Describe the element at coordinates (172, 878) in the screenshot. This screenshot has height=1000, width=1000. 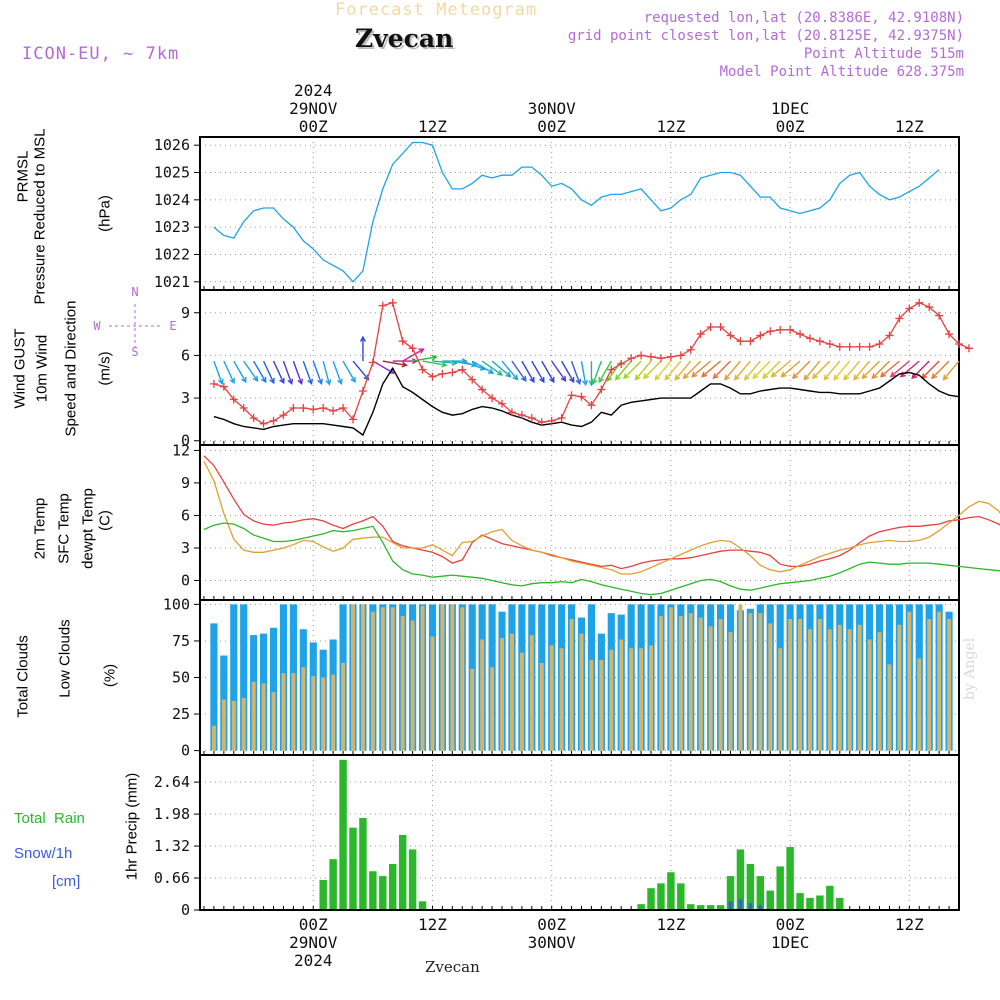
I see `y-tick-label: 0.66` at that location.